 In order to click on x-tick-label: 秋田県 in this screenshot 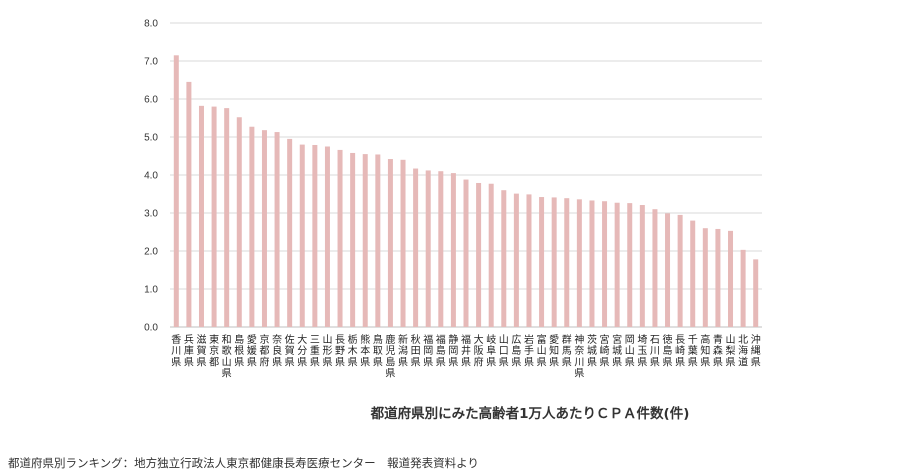, I will do `click(416, 350)`.